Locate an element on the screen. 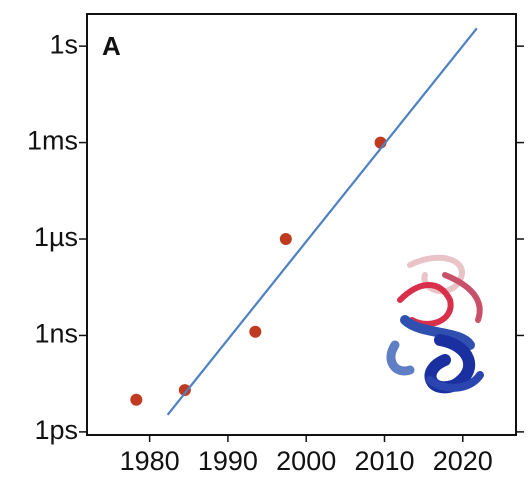 This screenshot has width=529, height=477. protein-illustration is located at coordinates (435, 324).